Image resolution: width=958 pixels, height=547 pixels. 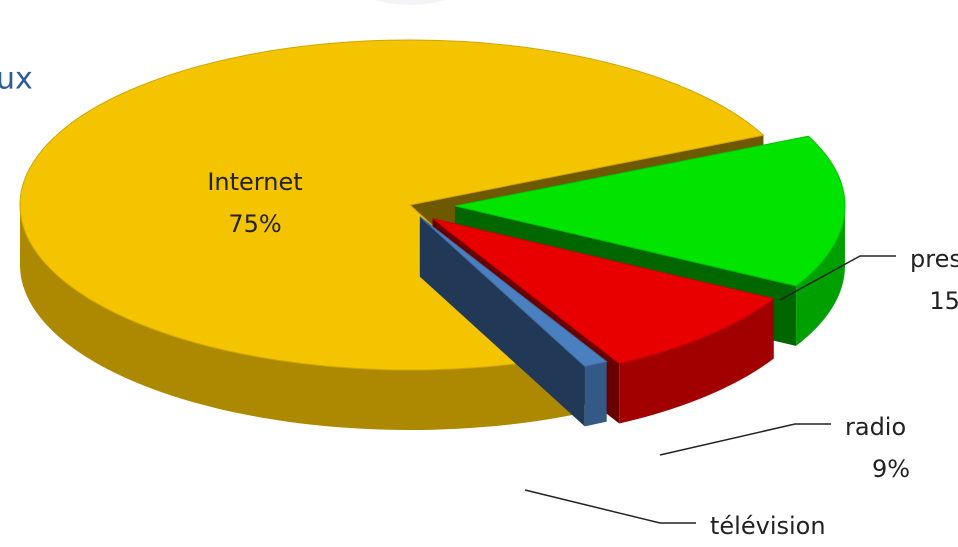 I want to click on category-label: Internet, so click(x=254, y=182).